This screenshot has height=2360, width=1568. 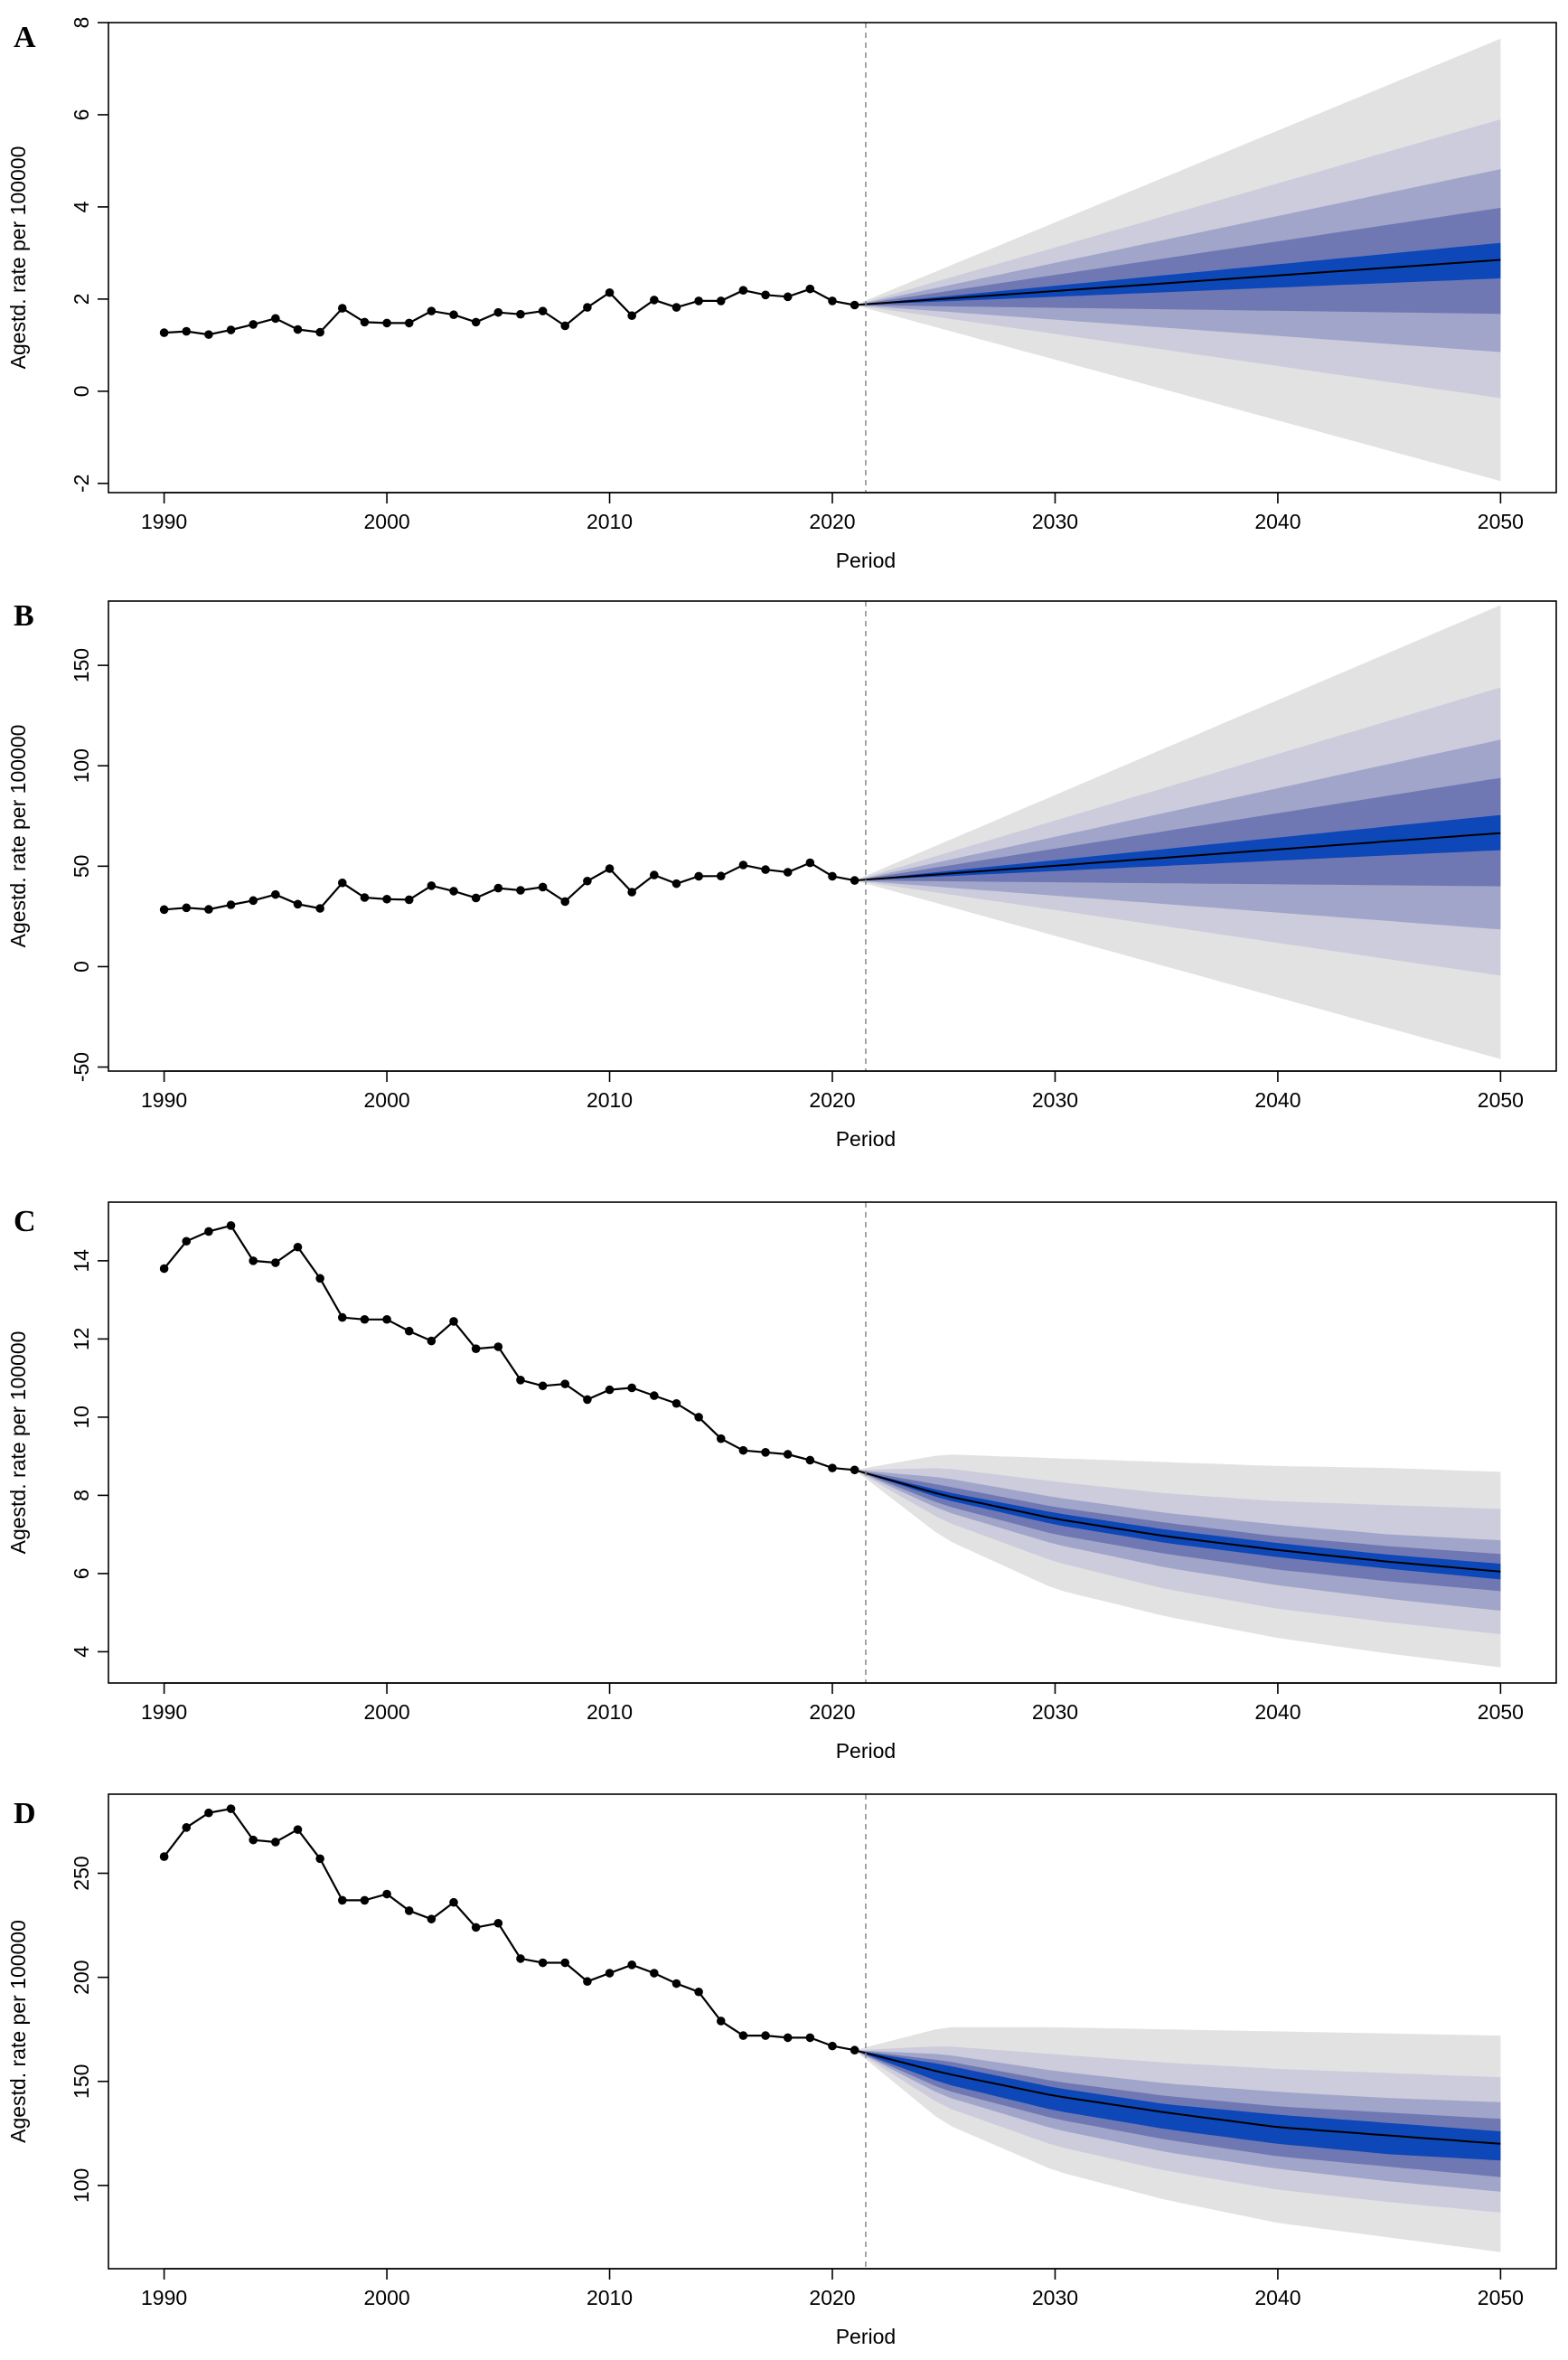 What do you see at coordinates (81, 1495) in the screenshot?
I see `y-tick-label: 8` at bounding box center [81, 1495].